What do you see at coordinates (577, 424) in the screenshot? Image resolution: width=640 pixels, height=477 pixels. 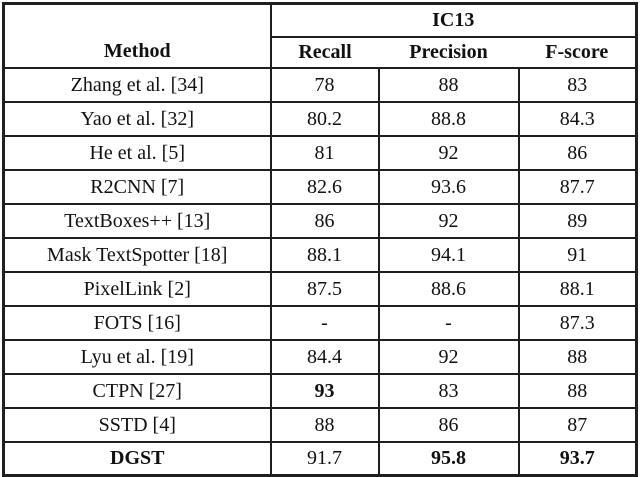 I see `cell-fscore: 87` at bounding box center [577, 424].